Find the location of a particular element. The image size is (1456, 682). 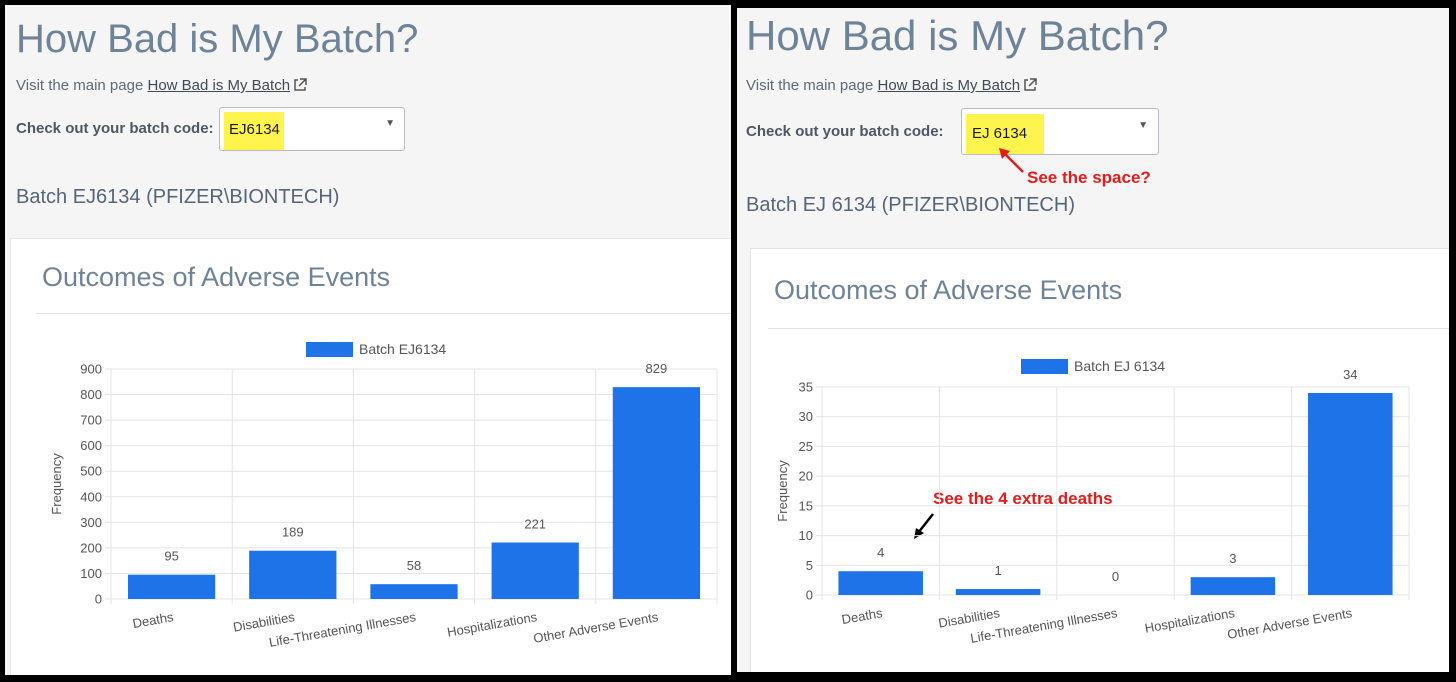

y-tick-label: 30 is located at coordinates (806, 416).